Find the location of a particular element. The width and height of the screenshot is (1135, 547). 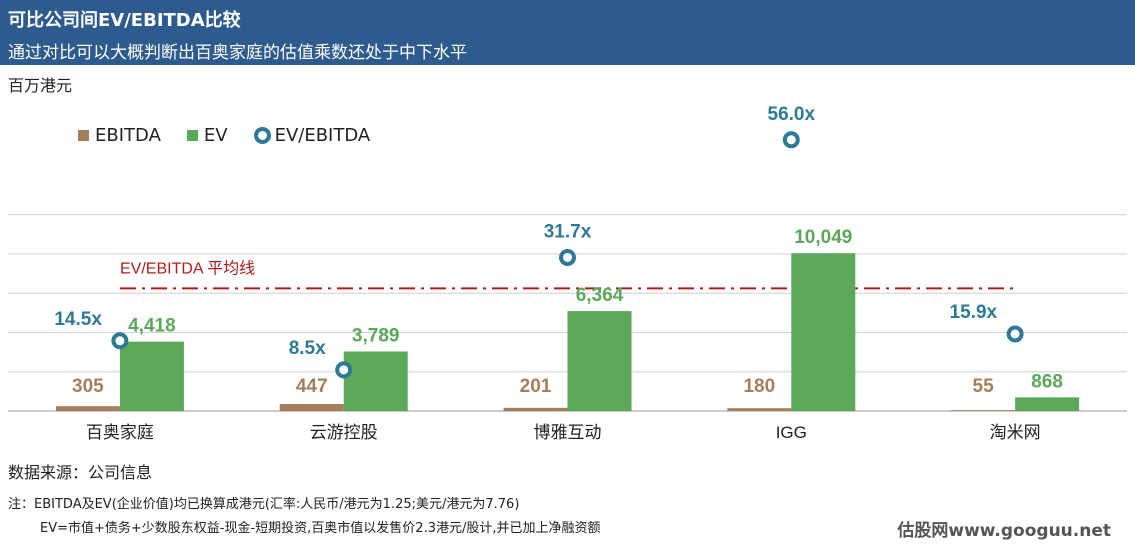

category-label: 博雅互动 is located at coordinates (568, 432).